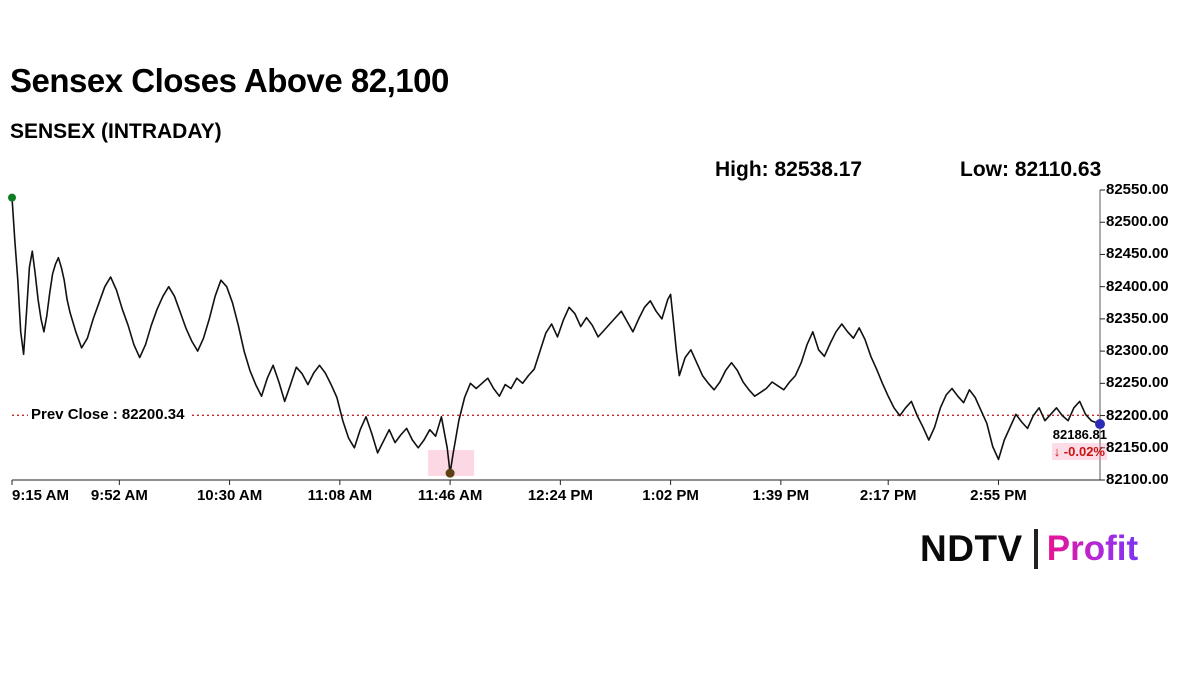 This screenshot has height=675, width=1200. Describe the element at coordinates (781, 495) in the screenshot. I see `x-axis-label: 1:39 PM` at that location.